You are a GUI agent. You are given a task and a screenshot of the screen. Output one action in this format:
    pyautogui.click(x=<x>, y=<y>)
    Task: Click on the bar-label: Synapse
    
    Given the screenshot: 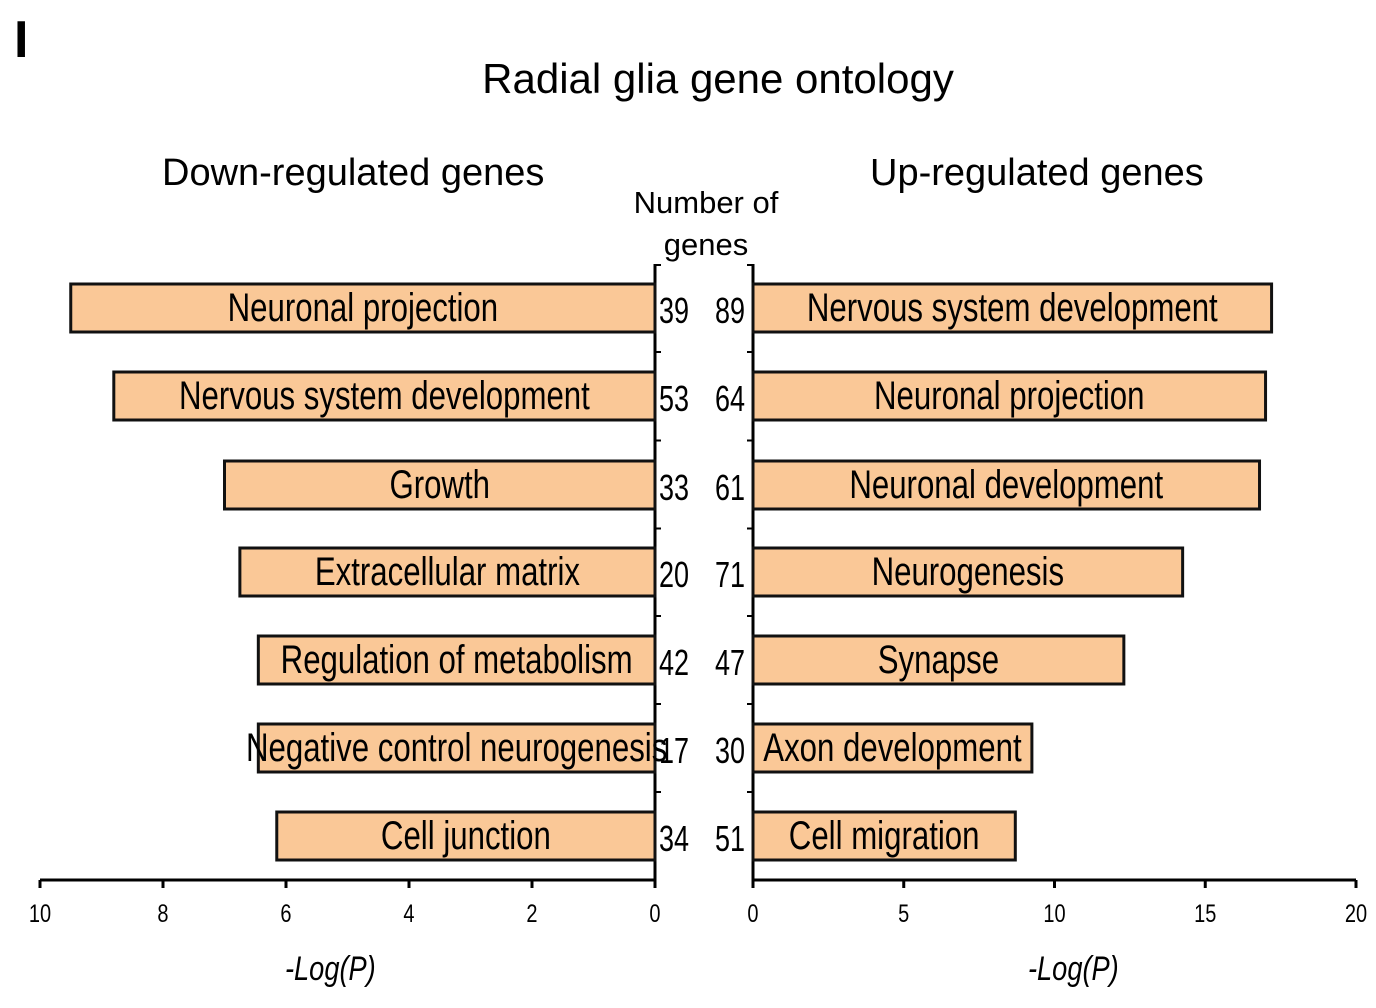 What is the action you would take?
    pyautogui.click(x=938, y=659)
    